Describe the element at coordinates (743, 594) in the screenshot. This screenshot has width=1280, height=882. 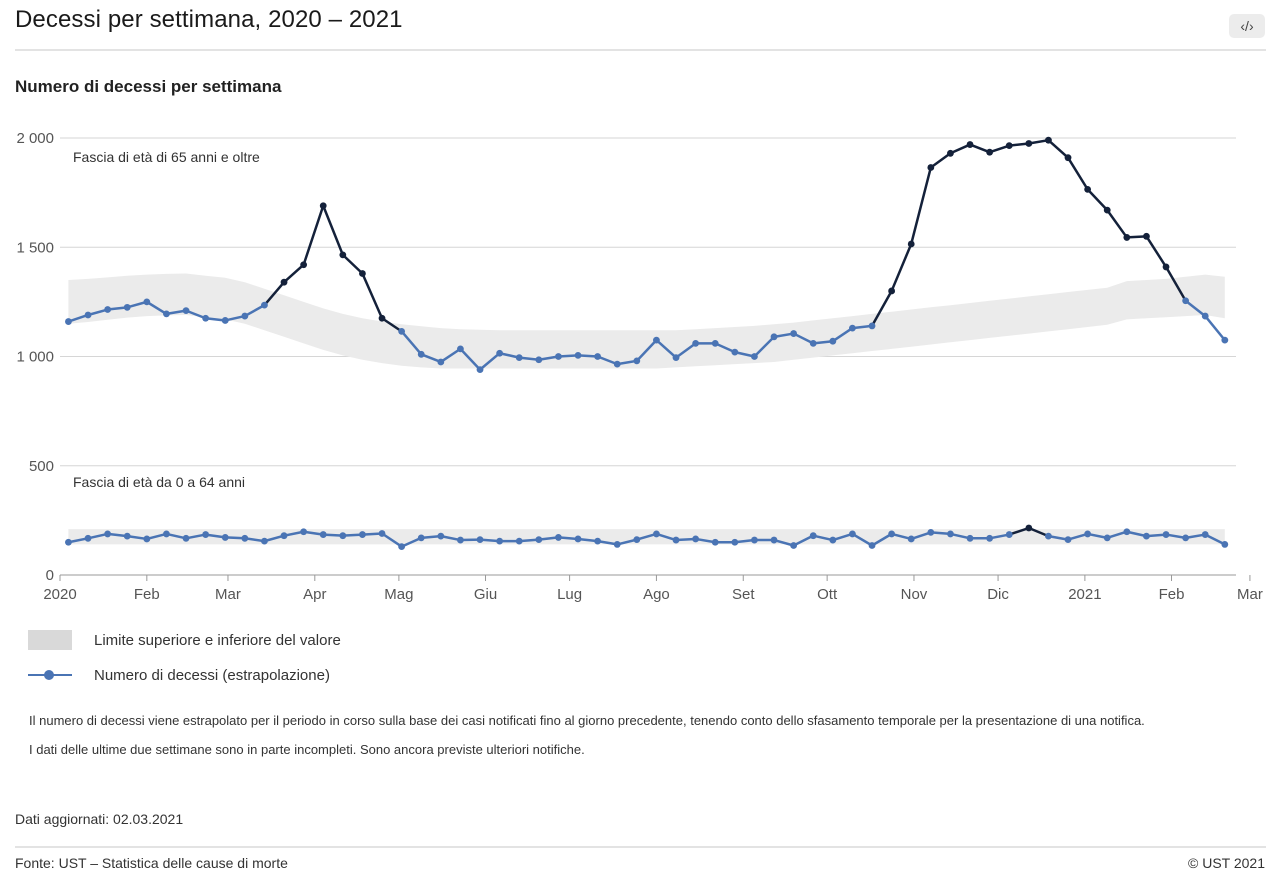
I see `x-tick-label: Set` at that location.